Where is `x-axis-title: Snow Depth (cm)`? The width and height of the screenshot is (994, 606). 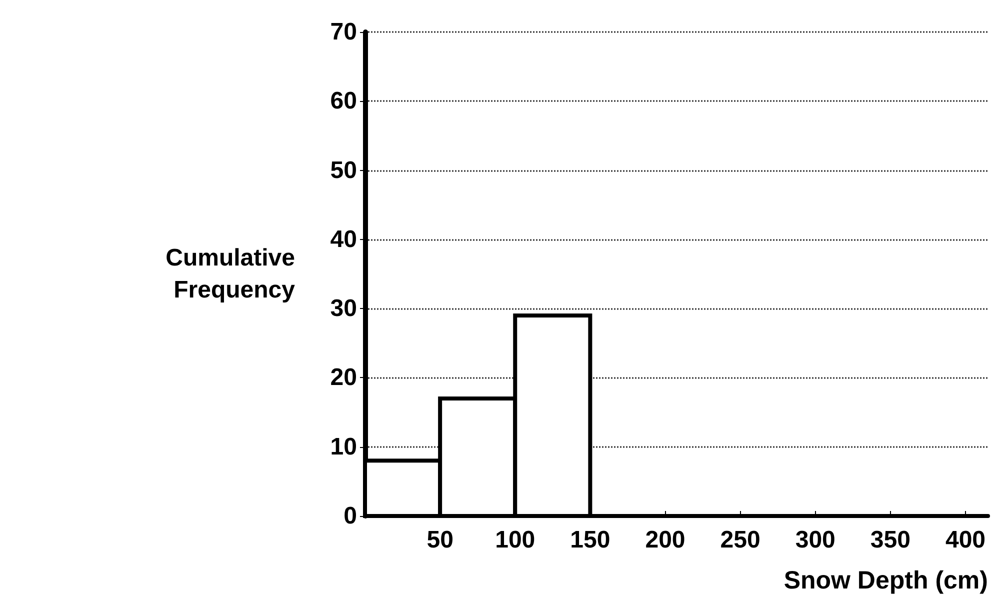
x-axis-title: Snow Depth (cm) is located at coordinates (886, 580).